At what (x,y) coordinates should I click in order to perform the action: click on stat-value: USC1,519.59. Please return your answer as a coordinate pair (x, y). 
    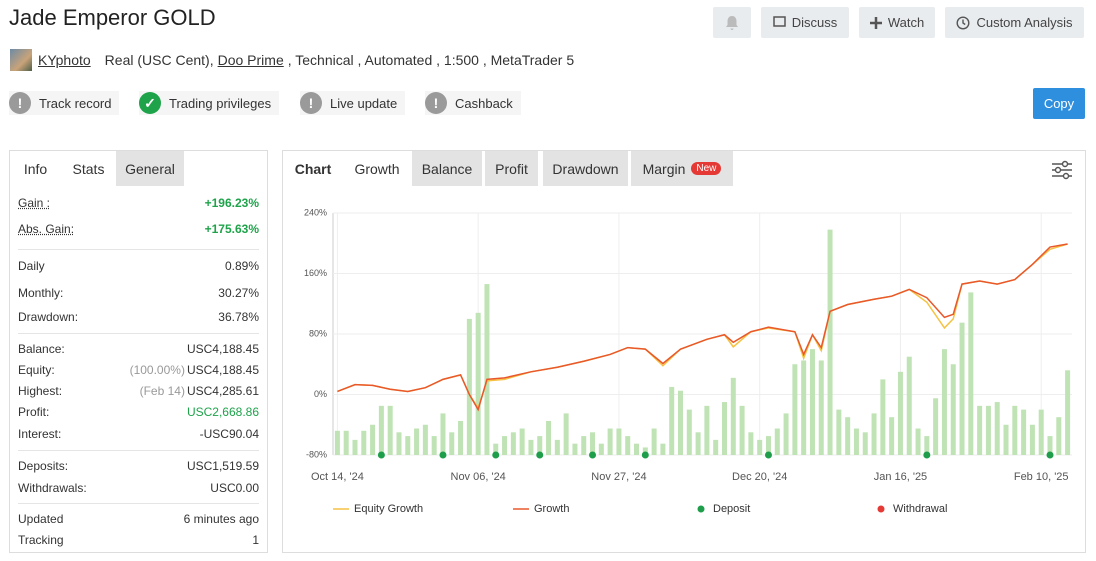
    Looking at the image, I should click on (222, 466).